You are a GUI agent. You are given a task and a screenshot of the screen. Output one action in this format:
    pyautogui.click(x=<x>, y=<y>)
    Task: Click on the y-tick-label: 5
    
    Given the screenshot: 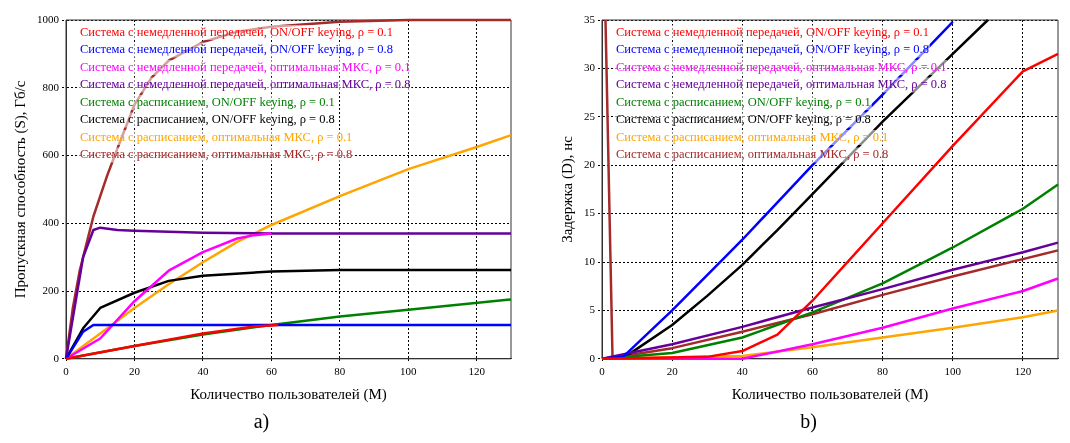 What is the action you would take?
    pyautogui.click(x=592, y=309)
    